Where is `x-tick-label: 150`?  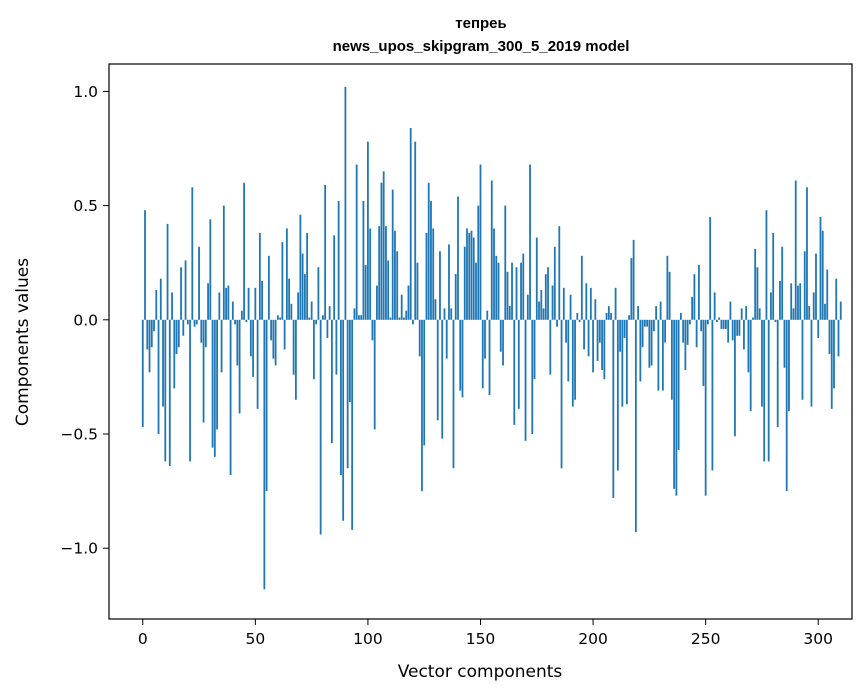
x-tick-label: 150 is located at coordinates (481, 639).